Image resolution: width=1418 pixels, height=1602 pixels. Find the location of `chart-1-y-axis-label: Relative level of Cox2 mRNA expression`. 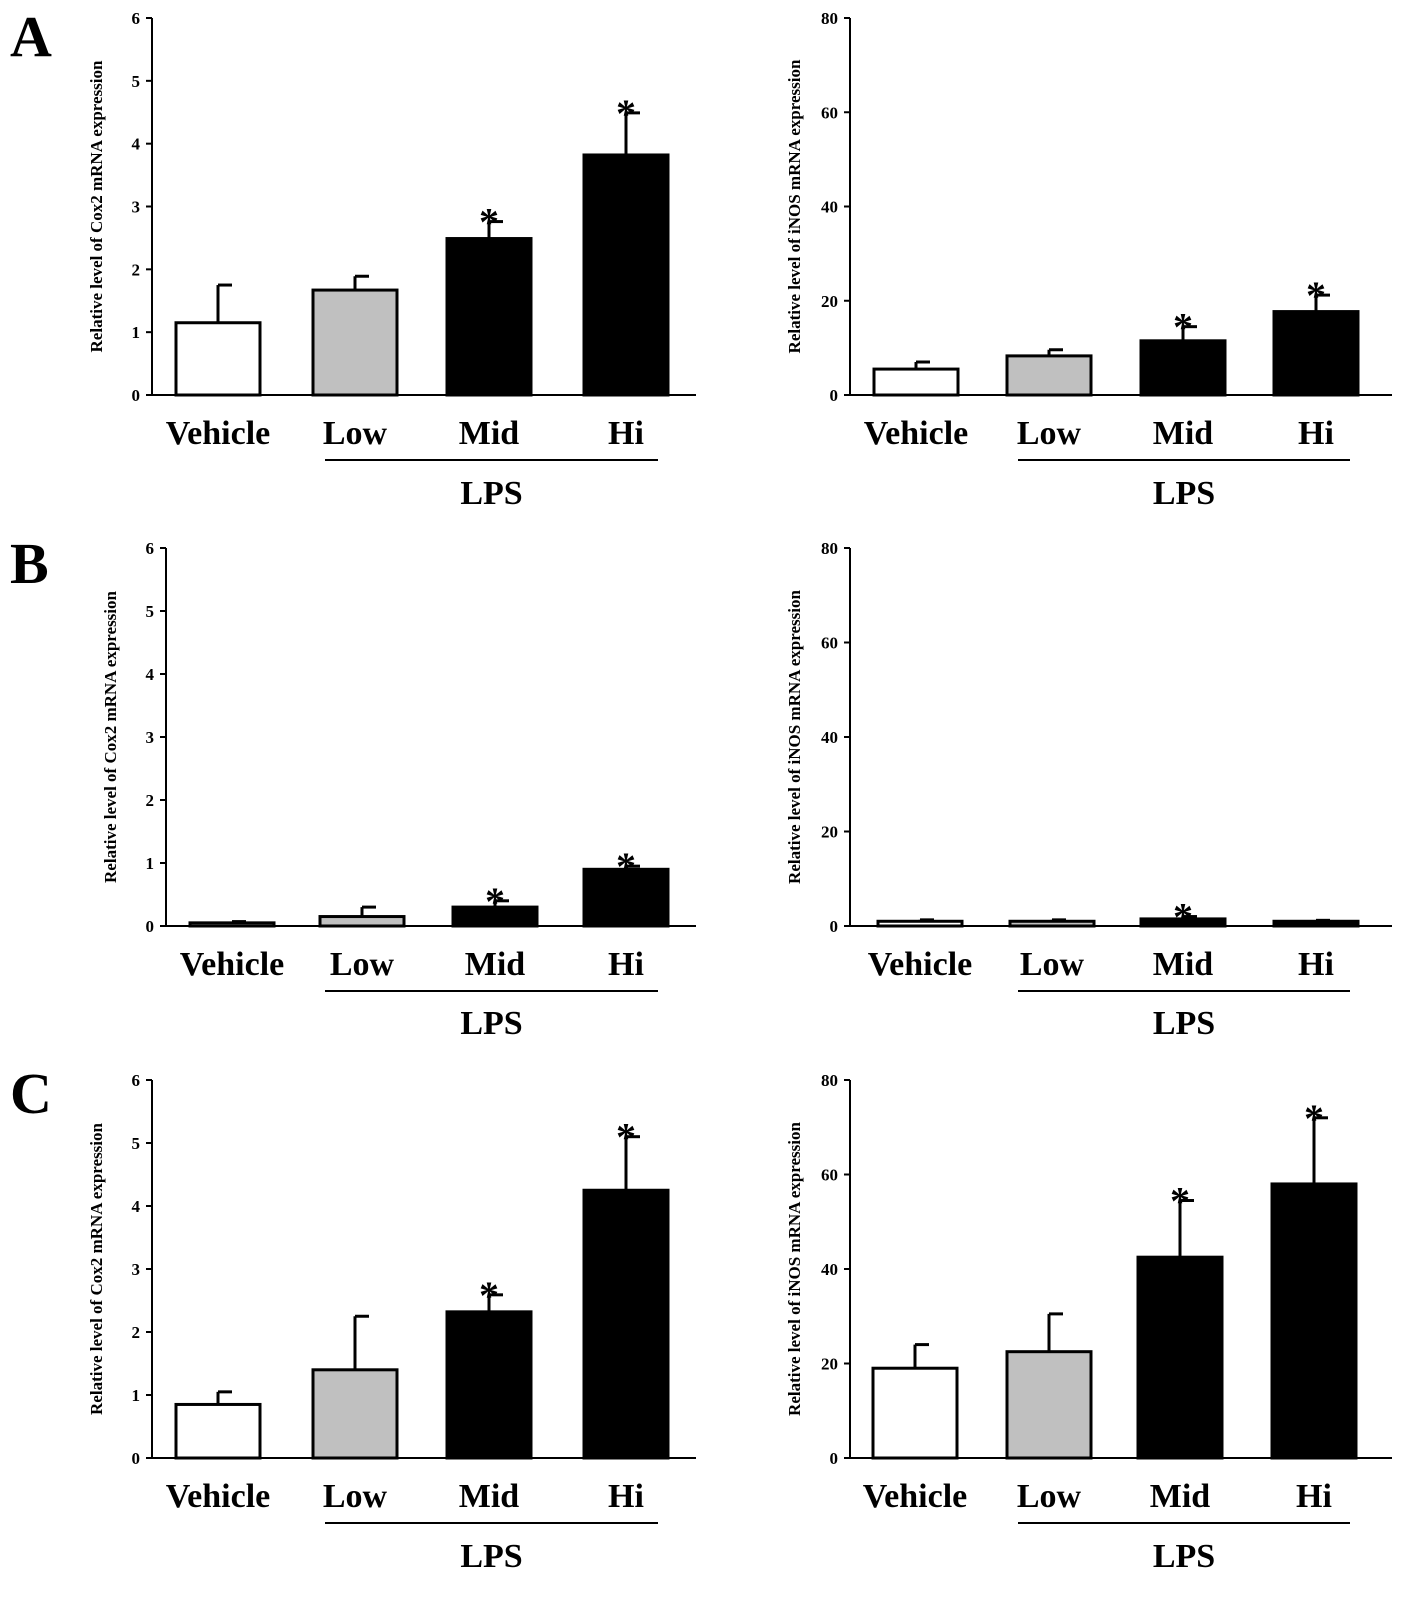

chart-1-y-axis-label: Relative level of Cox2 mRNA expression is located at coordinates (96, 206).